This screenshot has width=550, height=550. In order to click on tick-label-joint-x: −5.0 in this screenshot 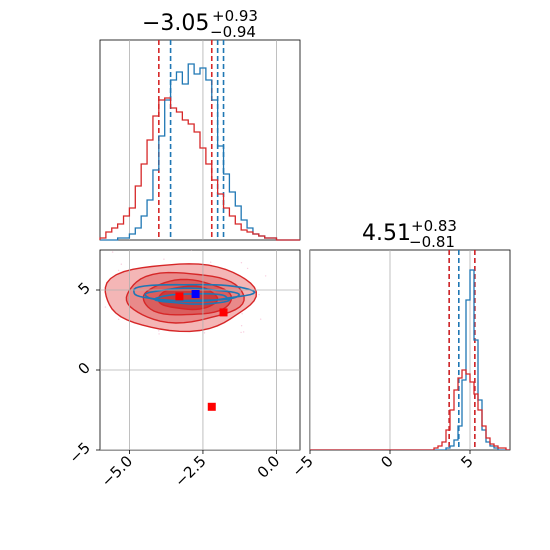, I will do `click(117, 471)`.